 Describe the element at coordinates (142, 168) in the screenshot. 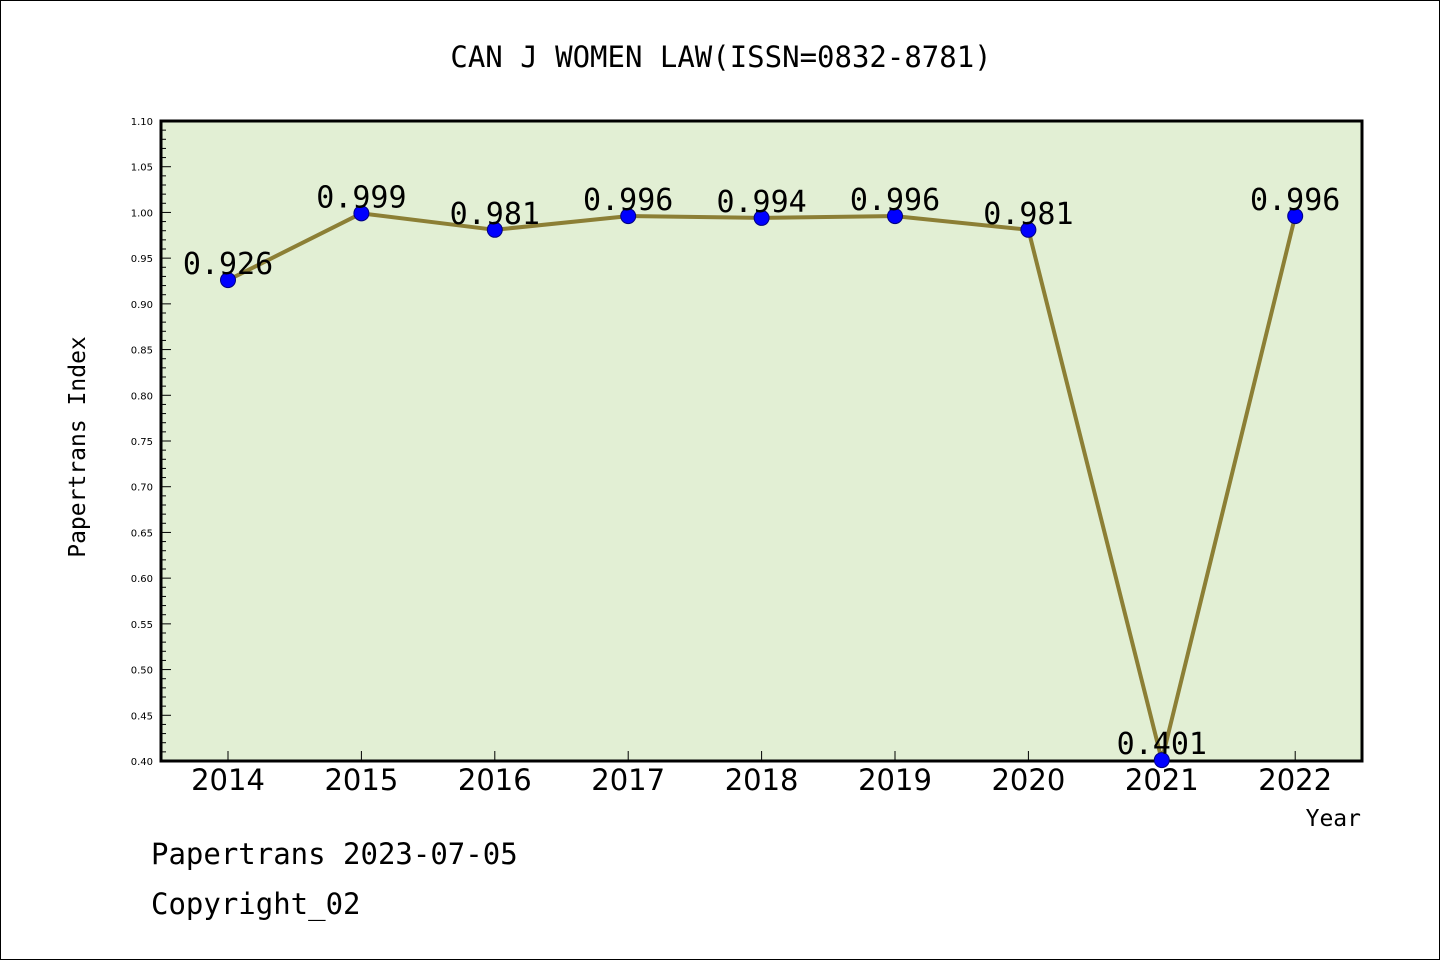

I see `y-tick-label: 1.05` at that location.